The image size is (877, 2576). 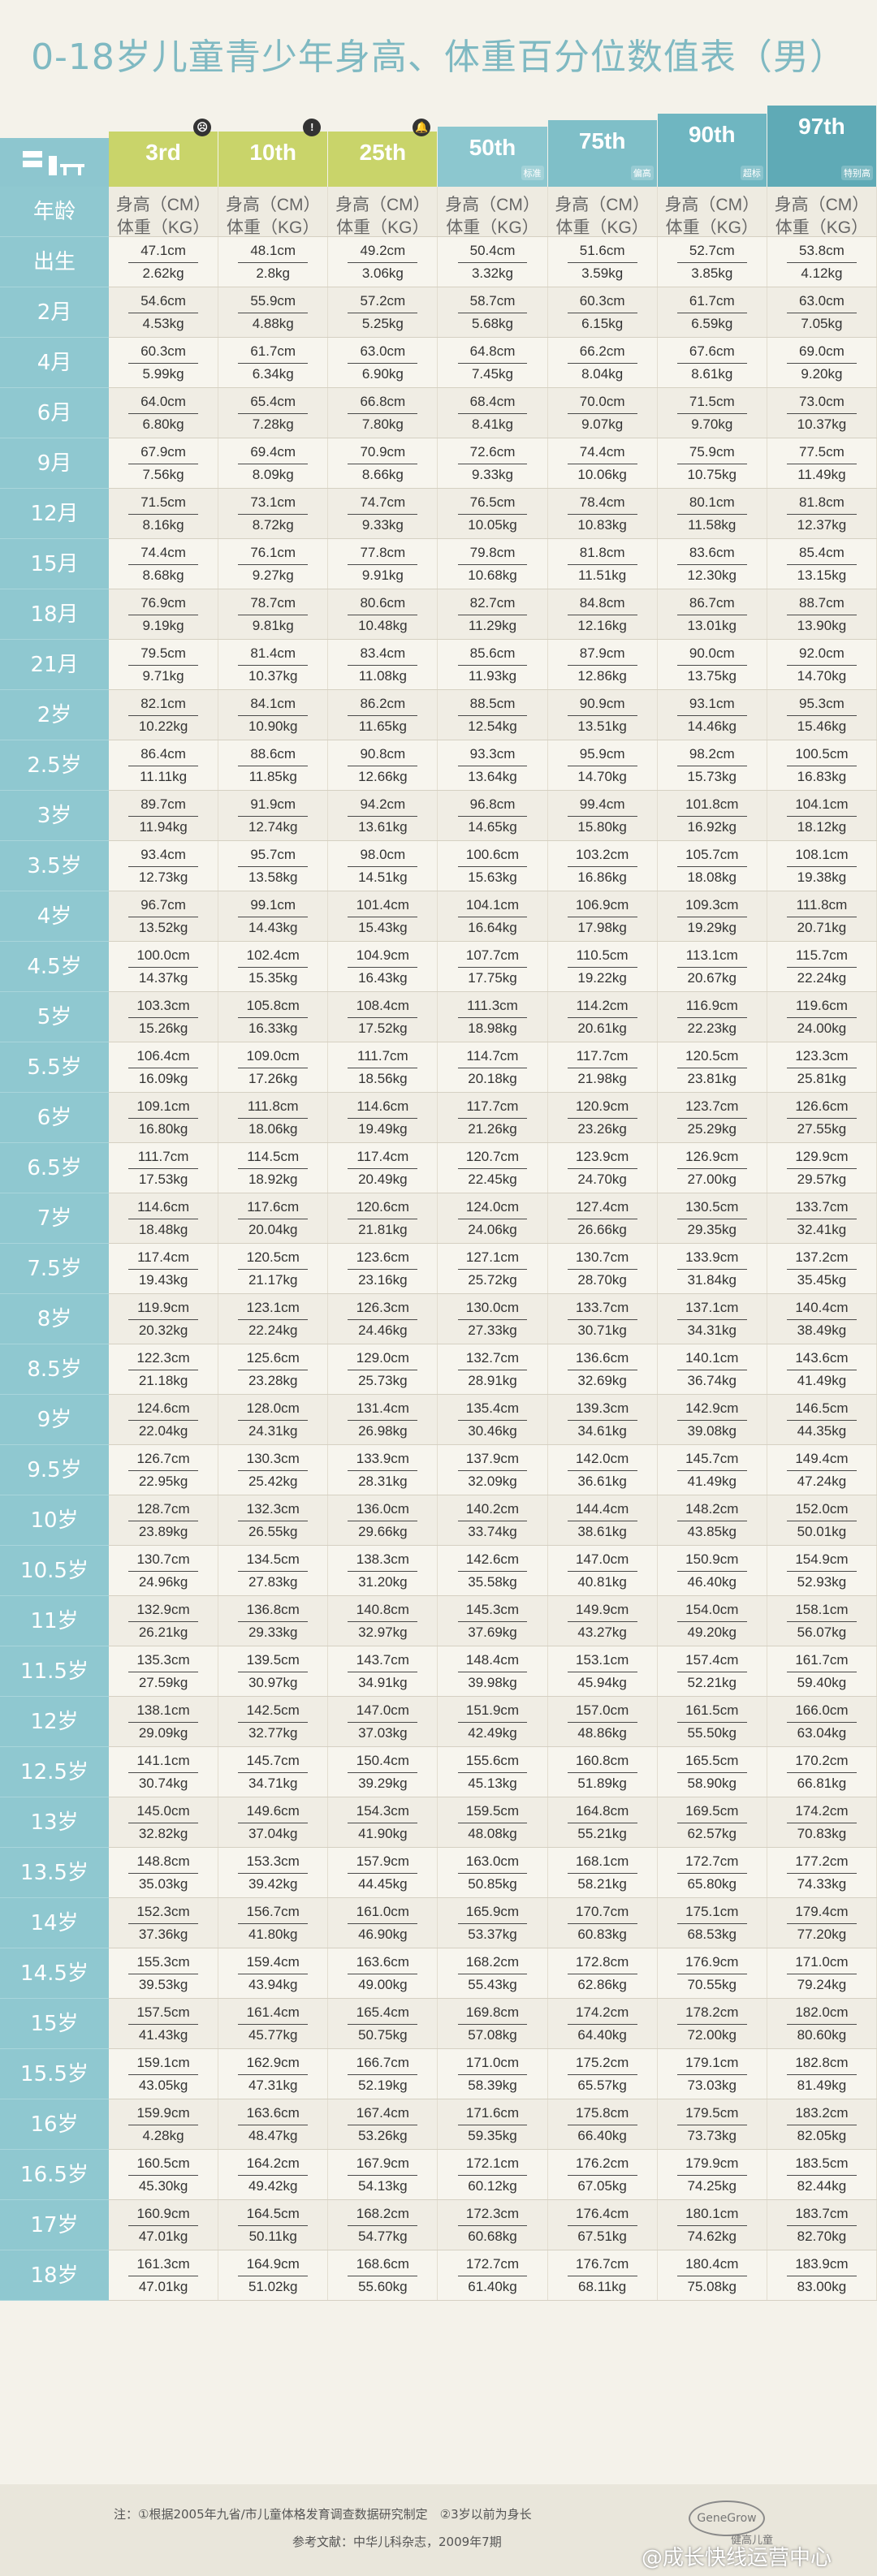 What do you see at coordinates (822, 2264) in the screenshot?
I see `height-value: 183.9cm` at bounding box center [822, 2264].